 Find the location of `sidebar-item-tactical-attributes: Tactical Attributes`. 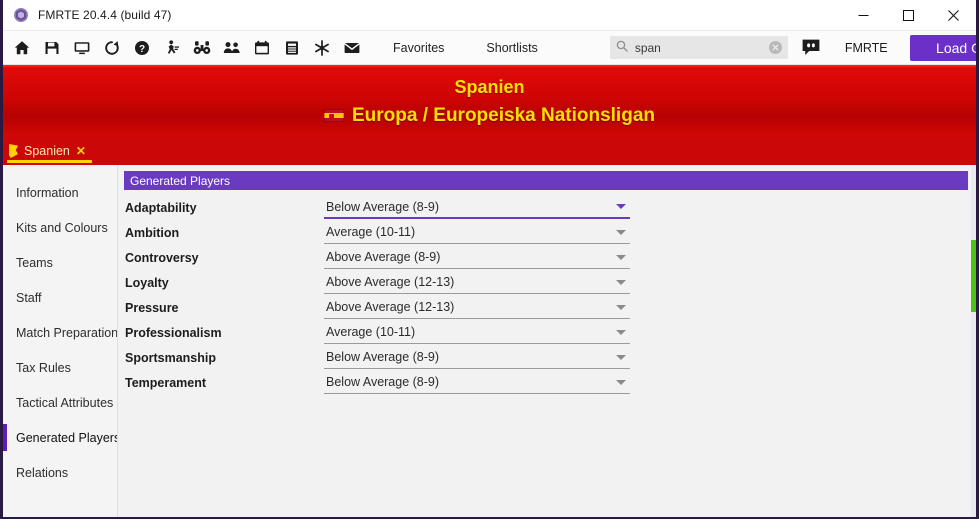

sidebar-item-tactical-attributes: Tactical Attributes is located at coordinates (60, 402).